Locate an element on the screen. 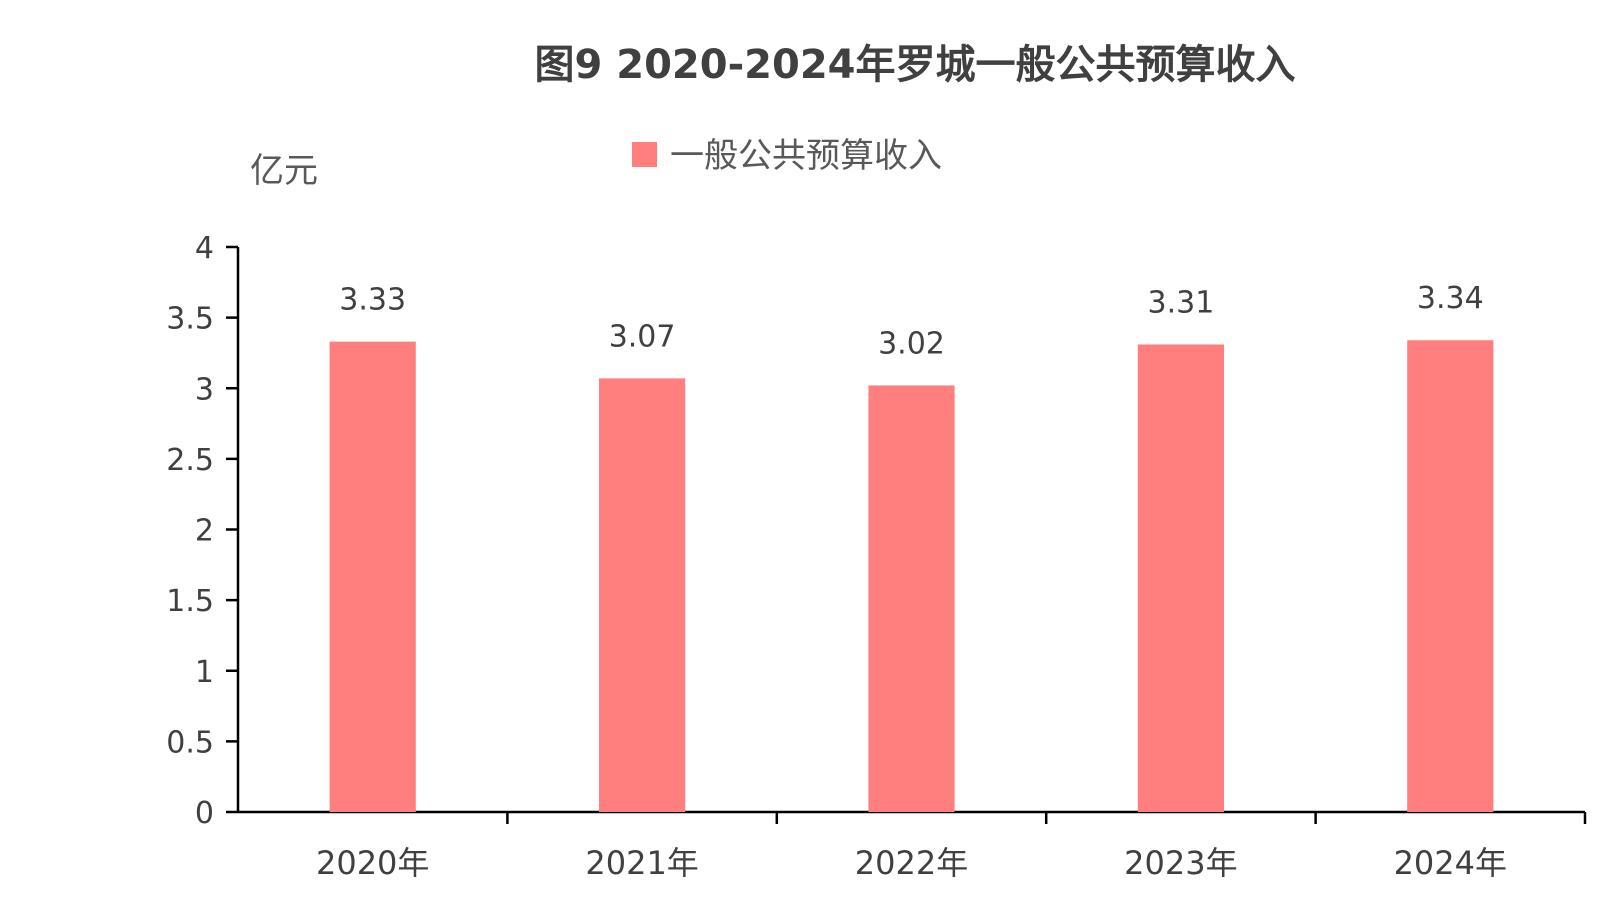  x-tick-label: 2023年 is located at coordinates (1180, 863).